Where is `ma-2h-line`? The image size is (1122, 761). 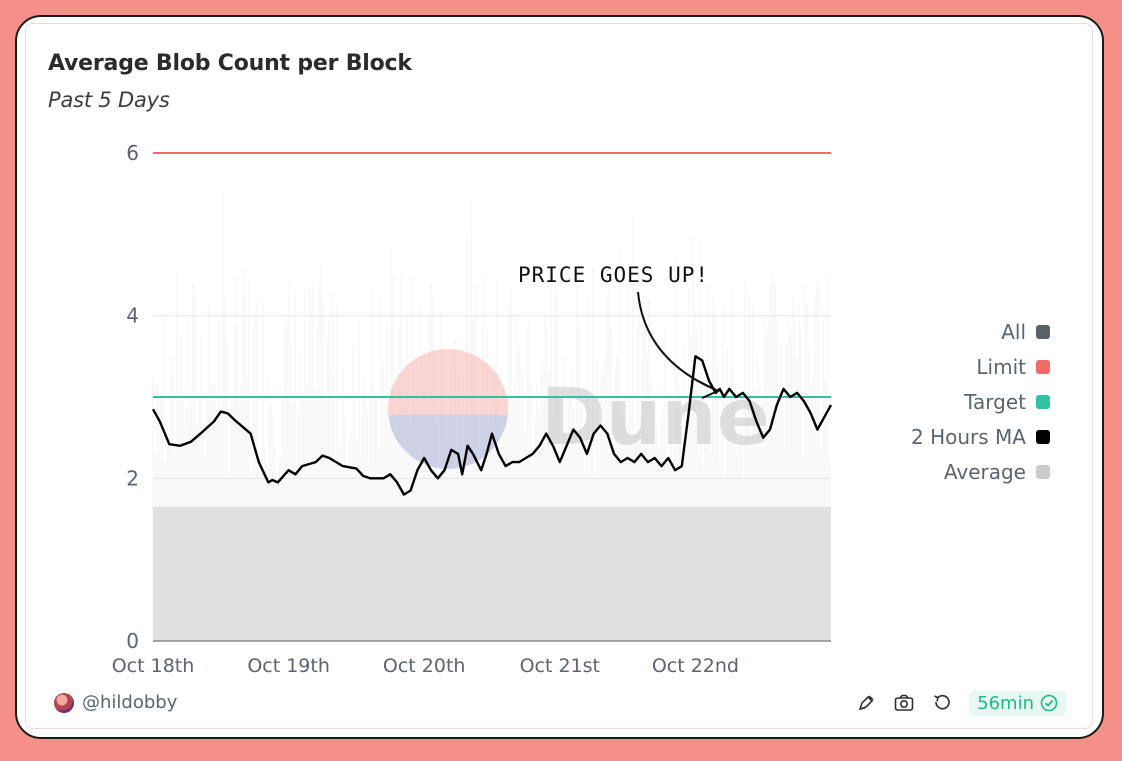 ma-2h-line is located at coordinates (492, 425).